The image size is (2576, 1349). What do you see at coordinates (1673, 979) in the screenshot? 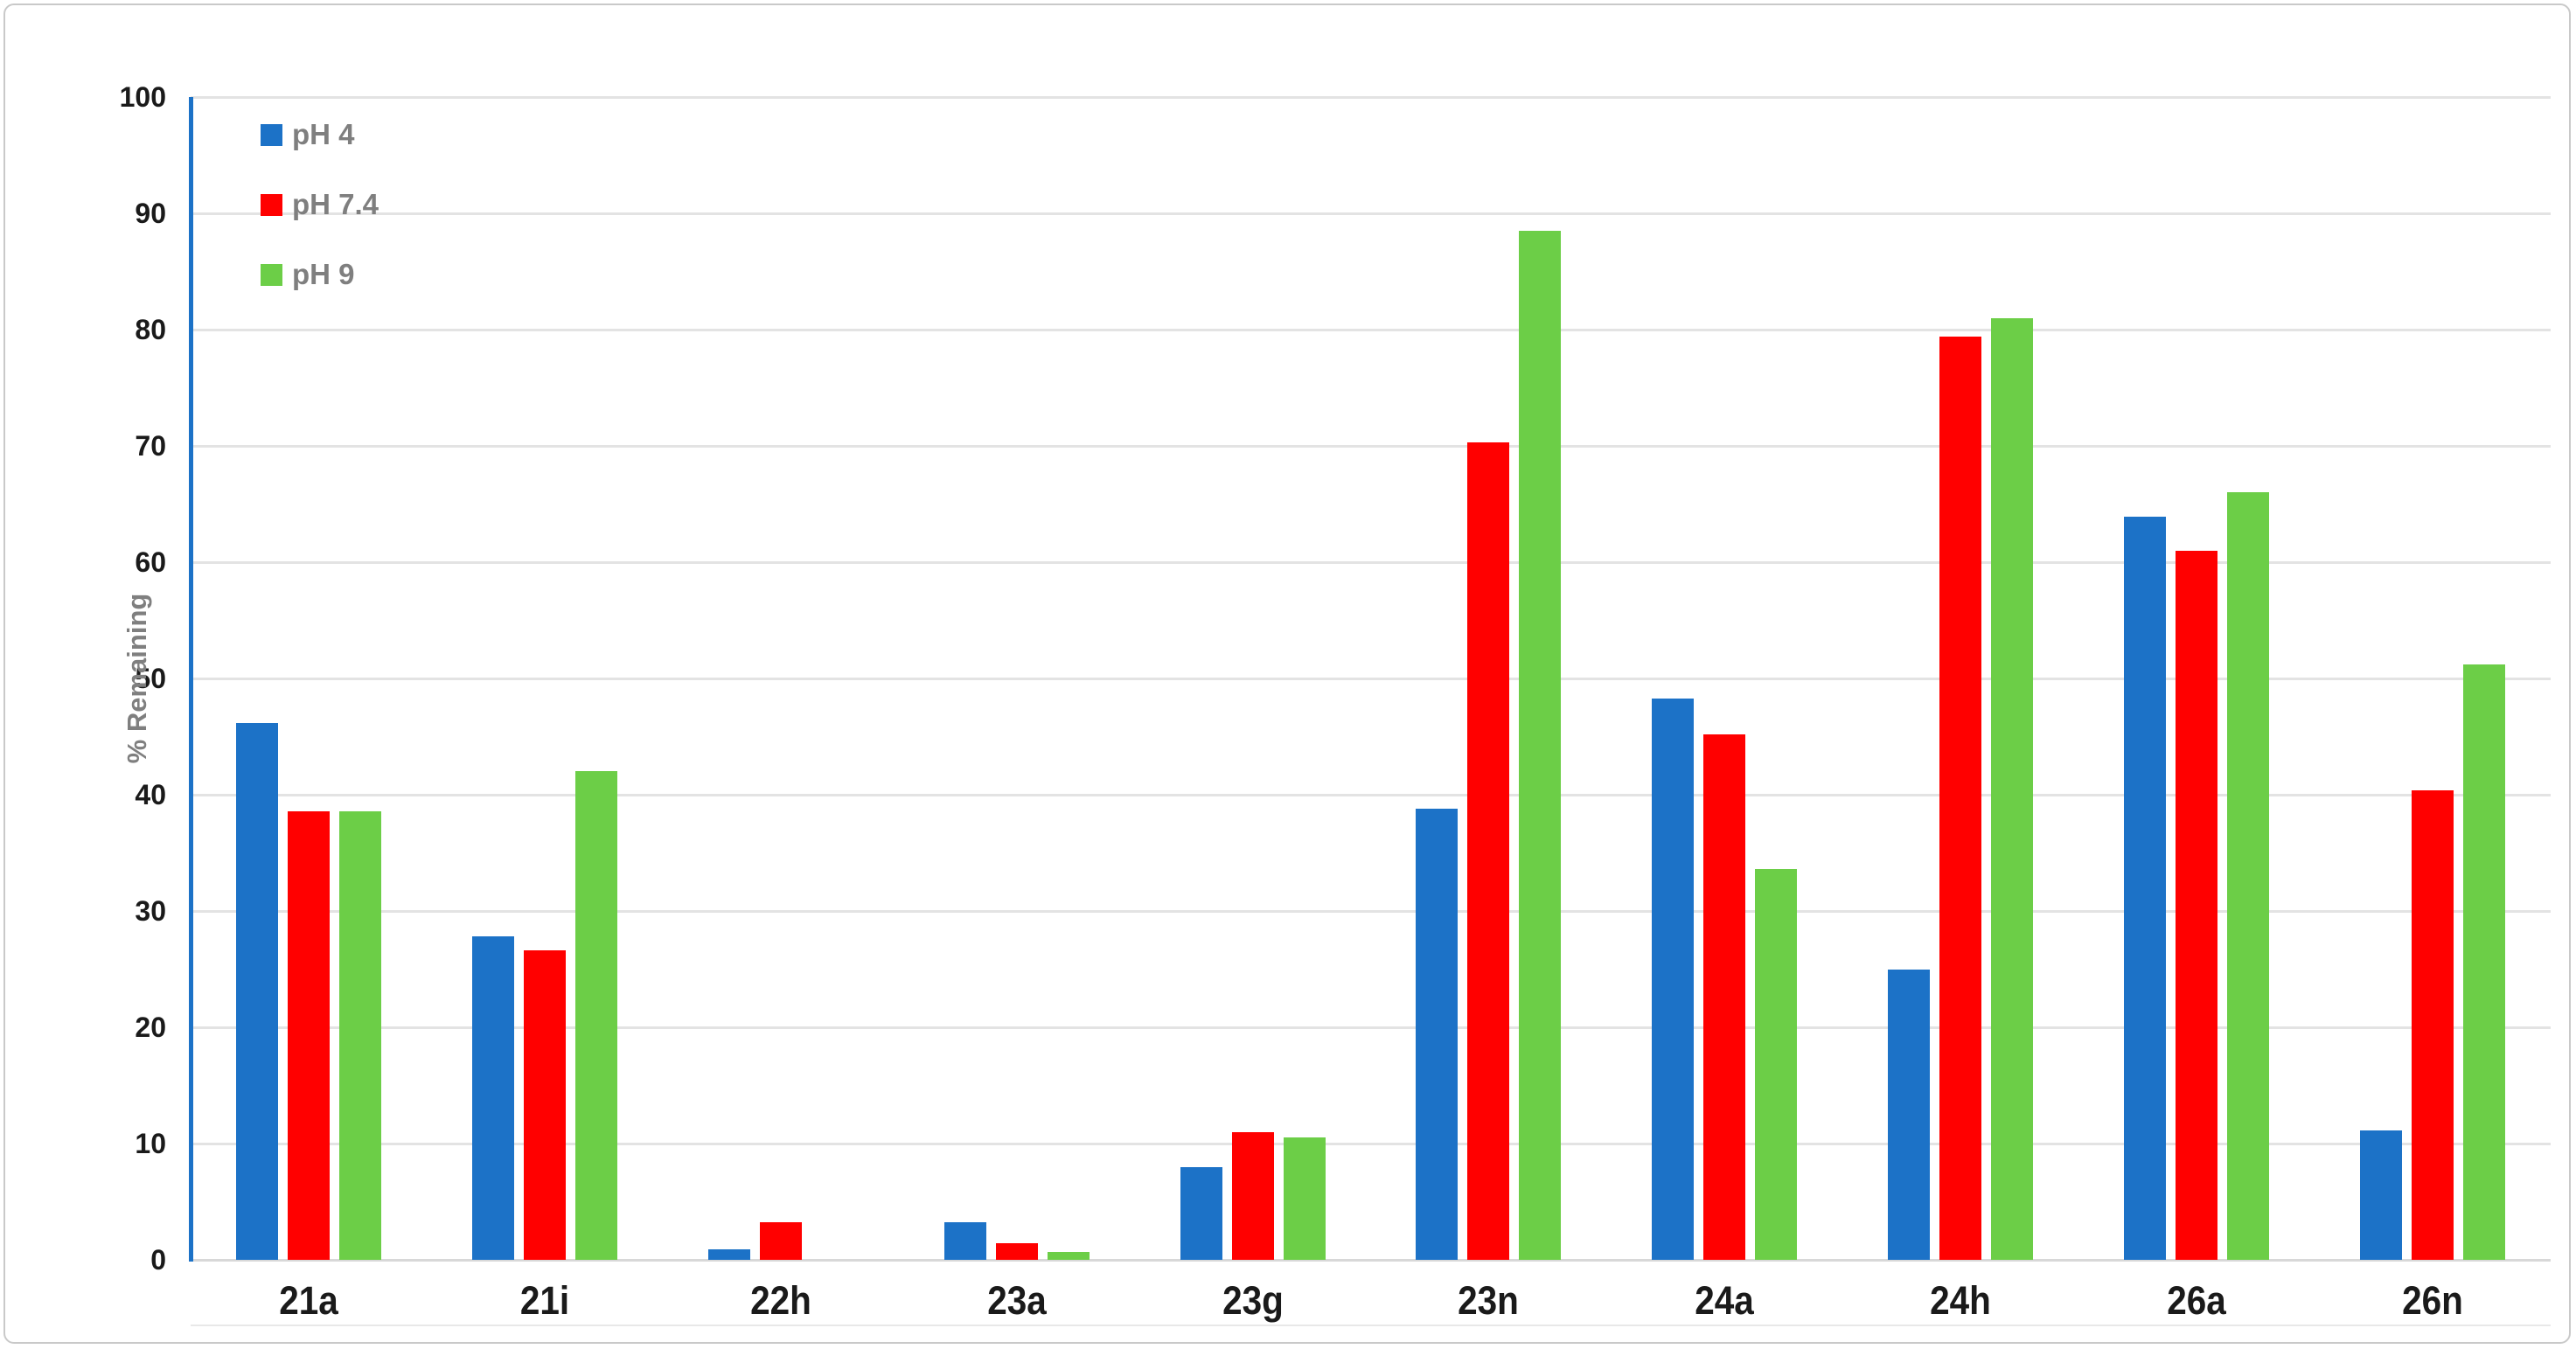
I see `bar-24a-pH4` at bounding box center [1673, 979].